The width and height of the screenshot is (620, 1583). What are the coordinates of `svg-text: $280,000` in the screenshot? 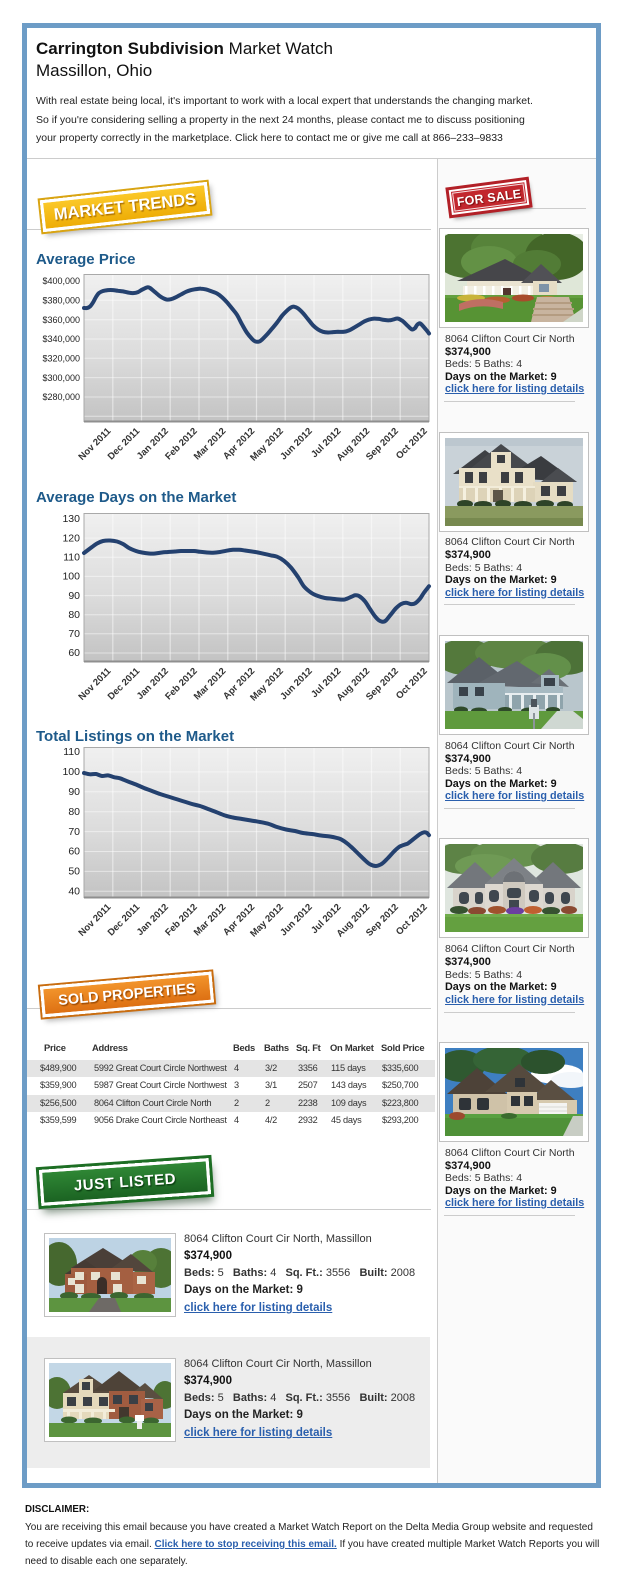 It's located at (61, 397).